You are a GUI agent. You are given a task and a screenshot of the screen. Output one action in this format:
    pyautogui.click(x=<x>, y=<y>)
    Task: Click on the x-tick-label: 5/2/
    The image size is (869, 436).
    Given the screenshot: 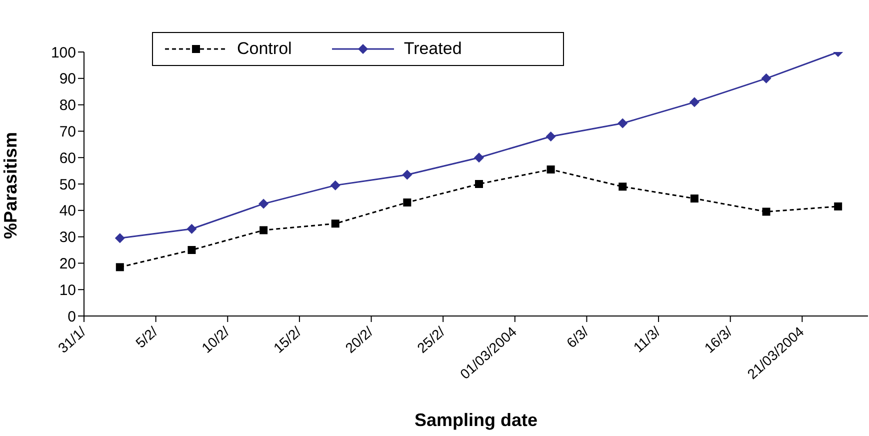 What is the action you would take?
    pyautogui.click(x=146, y=337)
    